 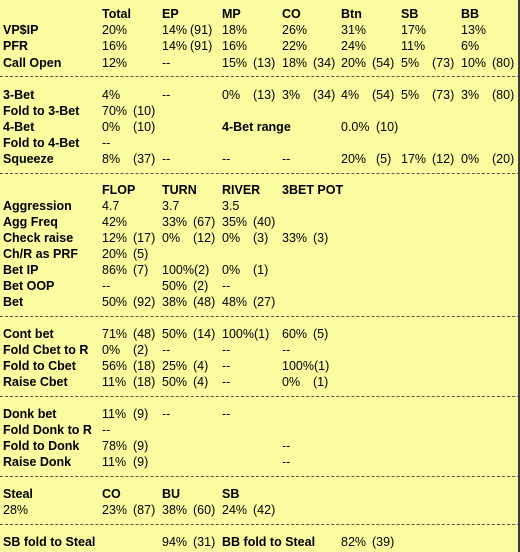 I want to click on stat-count: (39), so click(x=383, y=542).